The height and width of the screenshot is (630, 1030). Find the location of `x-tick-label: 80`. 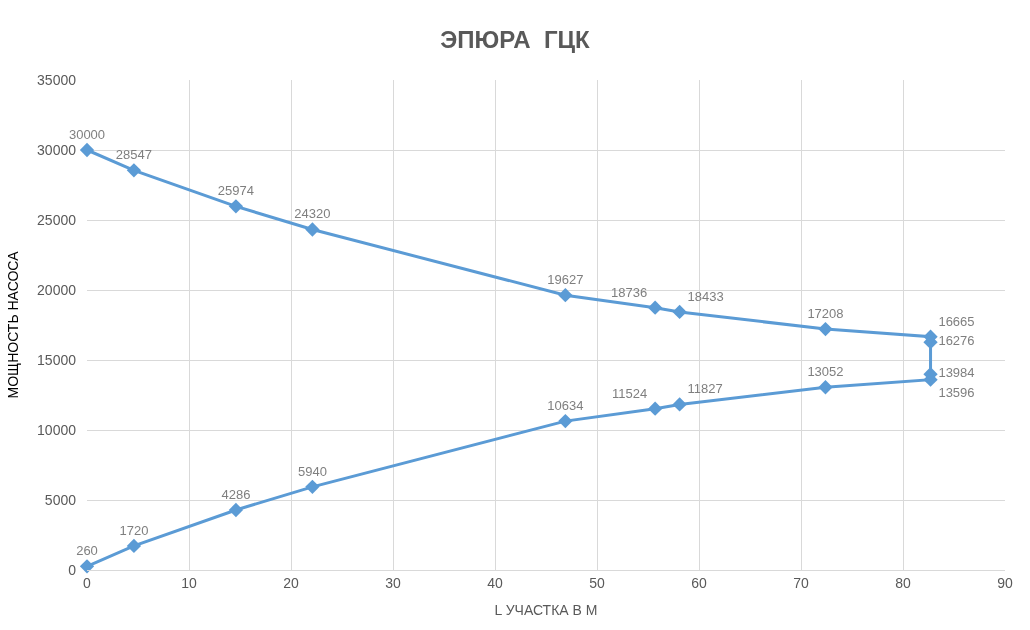

x-tick-label: 80 is located at coordinates (903, 582).